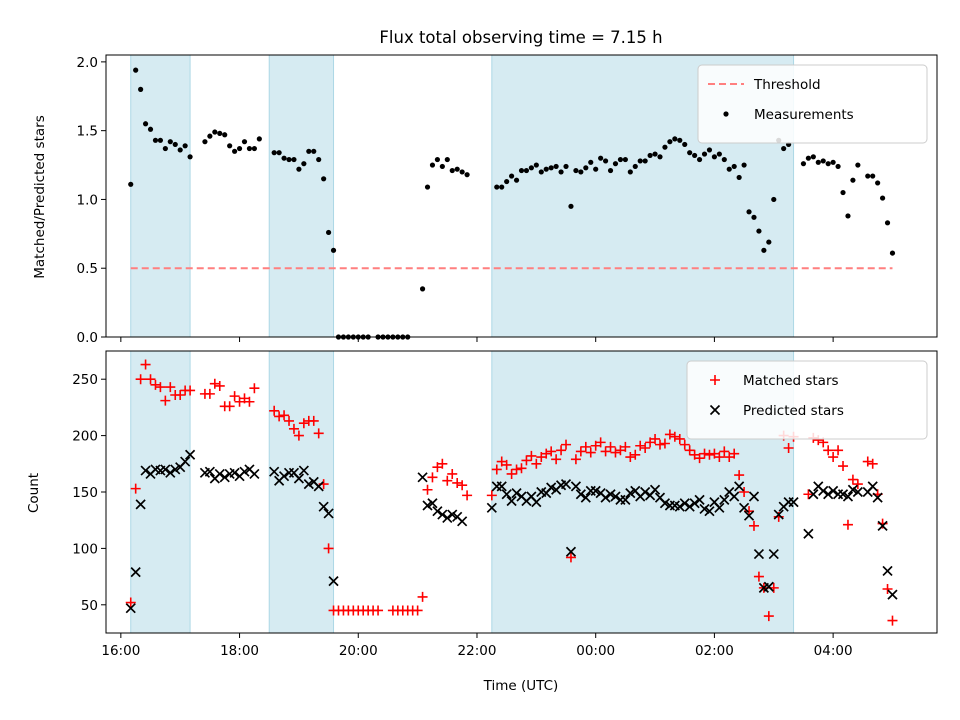  Describe the element at coordinates (358, 651) in the screenshot. I see `x-tick-label: 20:00` at that location.